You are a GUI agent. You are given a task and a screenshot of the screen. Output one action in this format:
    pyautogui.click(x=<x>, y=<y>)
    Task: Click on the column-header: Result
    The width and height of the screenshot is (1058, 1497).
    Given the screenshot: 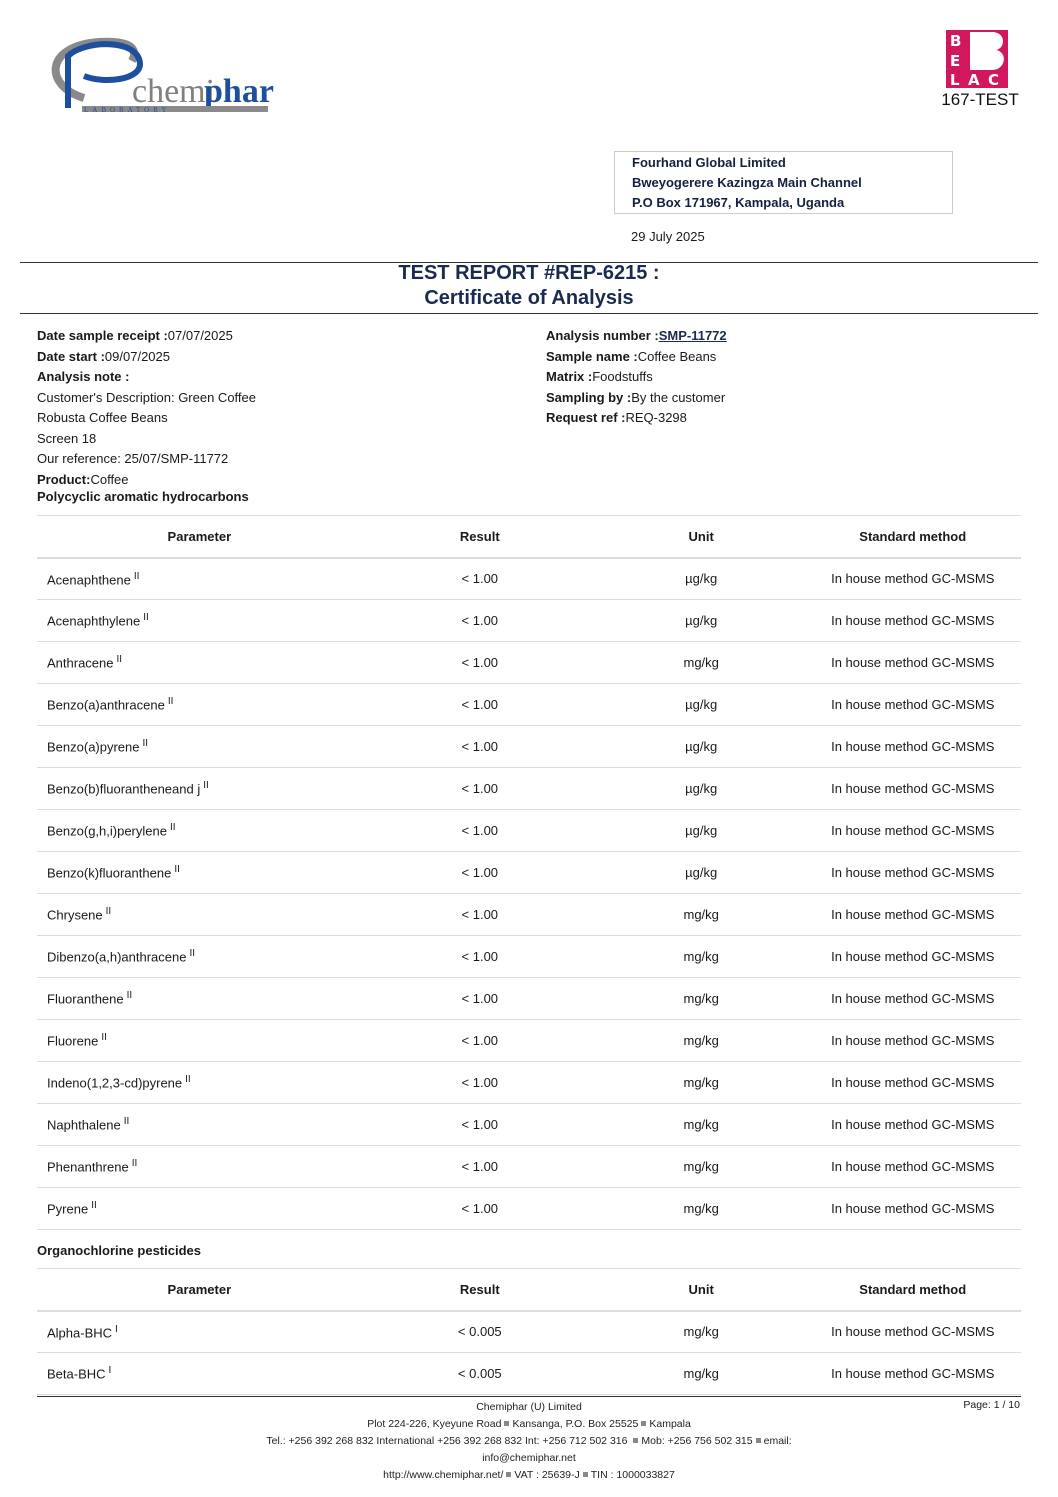 What is the action you would take?
    pyautogui.click(x=479, y=537)
    